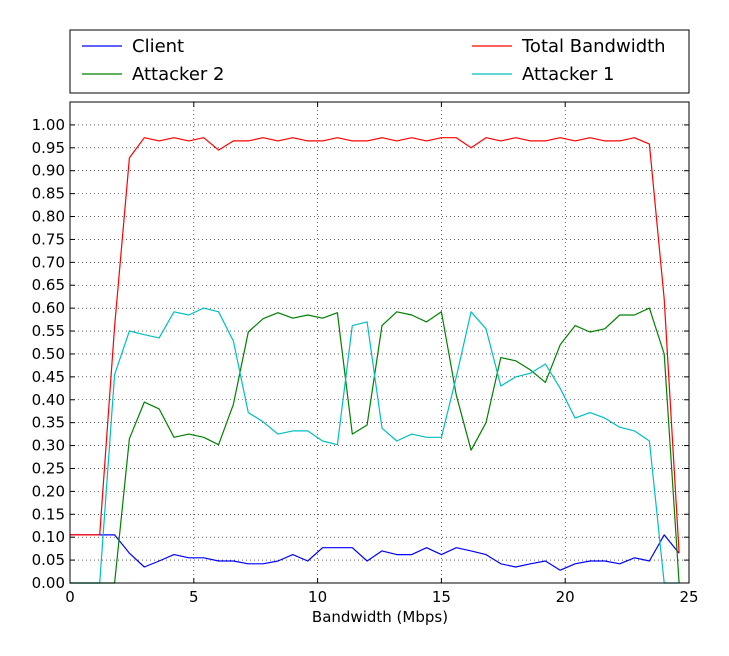 The image size is (729, 656). I want to click on series-line-client, so click(375, 552).